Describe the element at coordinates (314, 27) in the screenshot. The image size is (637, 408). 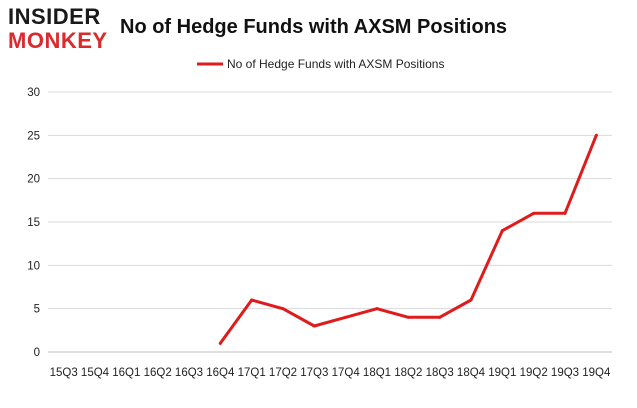
I see `chart-title: No of Hedge Funds with AXSM Positions` at that location.